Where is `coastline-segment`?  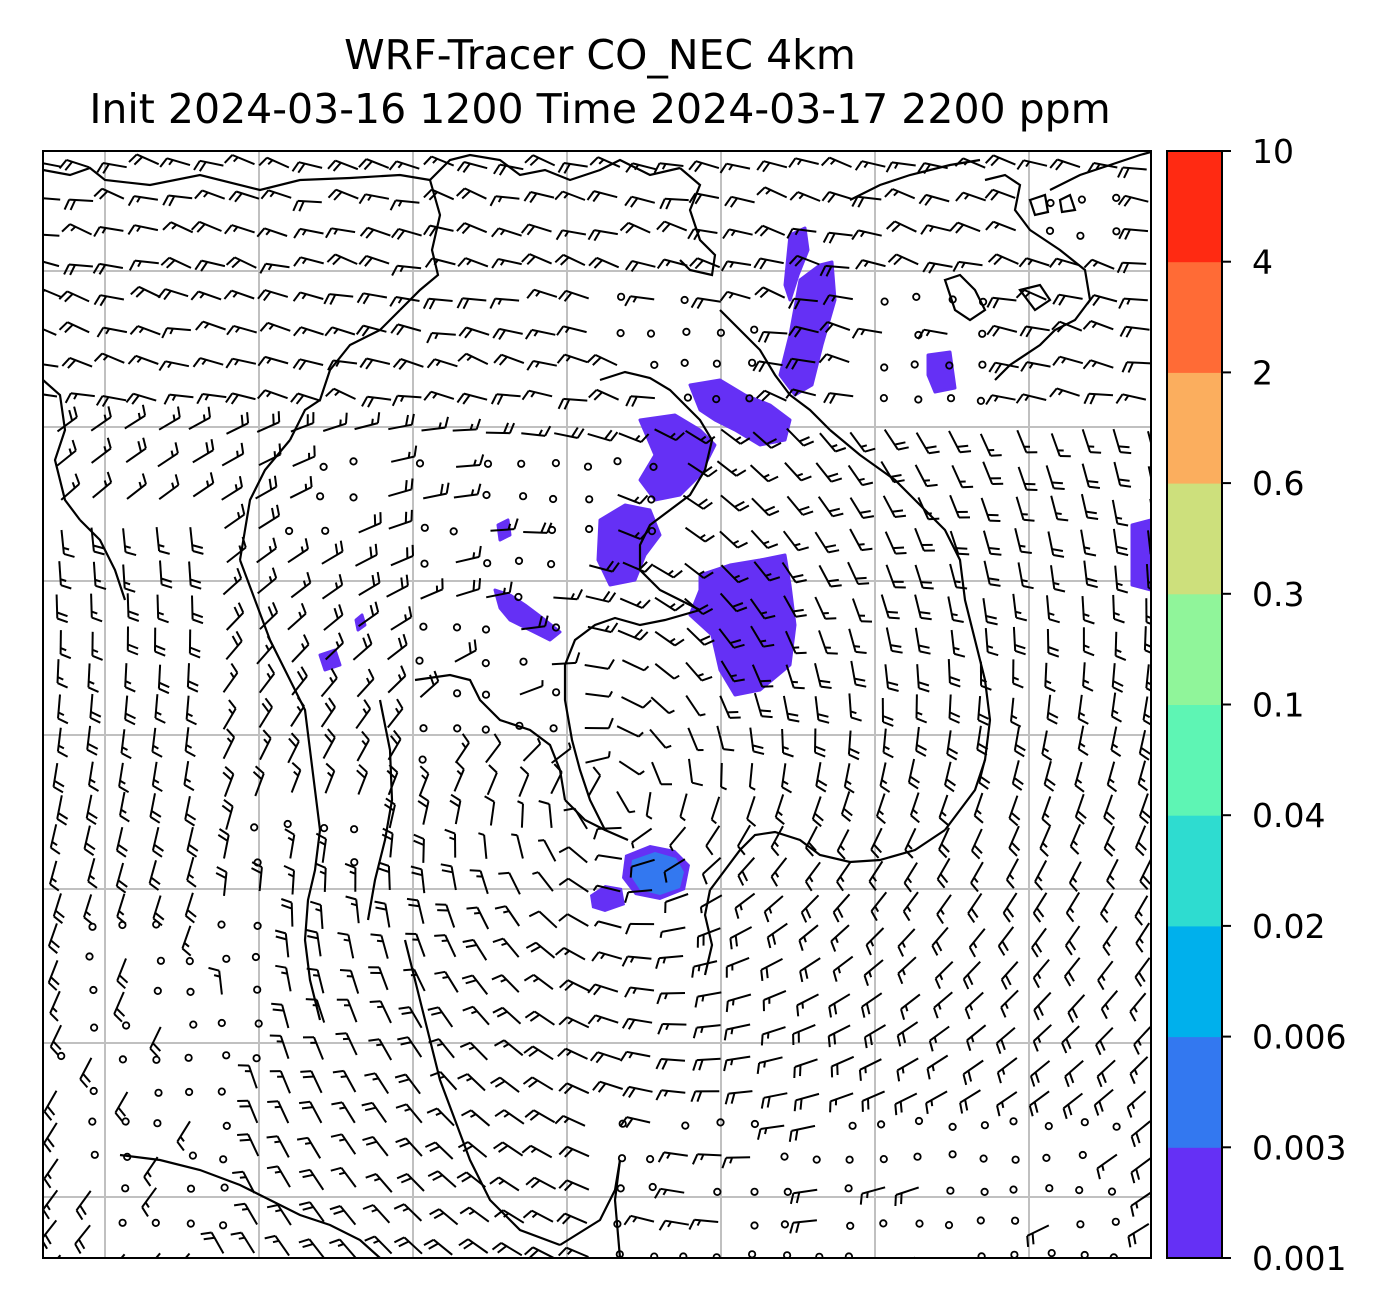 coastline-segment is located at coordinates (62, 450).